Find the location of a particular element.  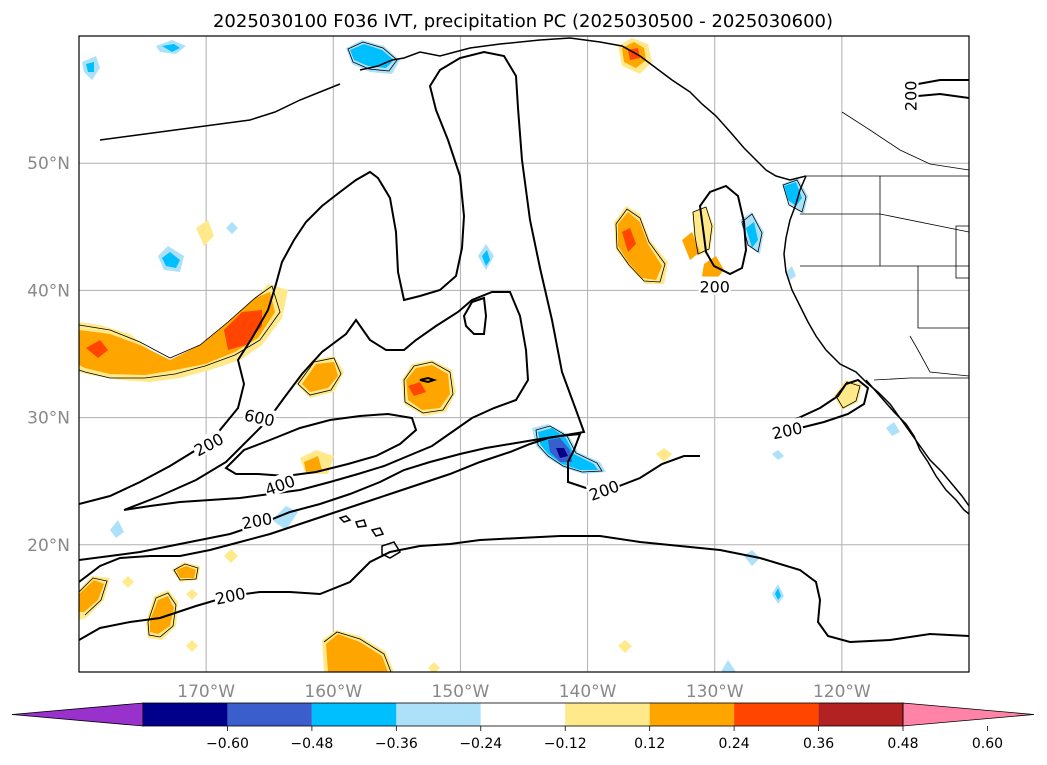

colorbar-outline is located at coordinates (523, 714).